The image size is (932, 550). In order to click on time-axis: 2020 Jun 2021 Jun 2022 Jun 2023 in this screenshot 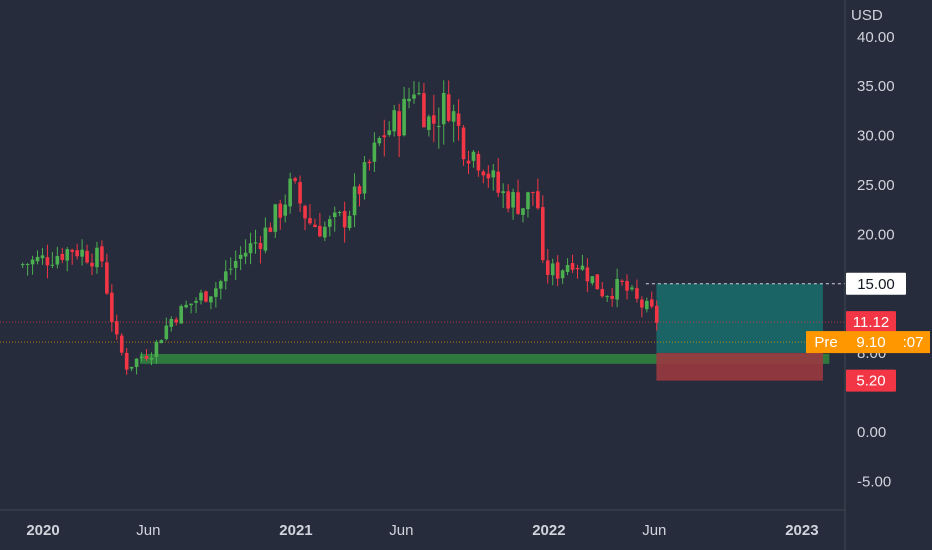, I will do `click(422, 530)`.